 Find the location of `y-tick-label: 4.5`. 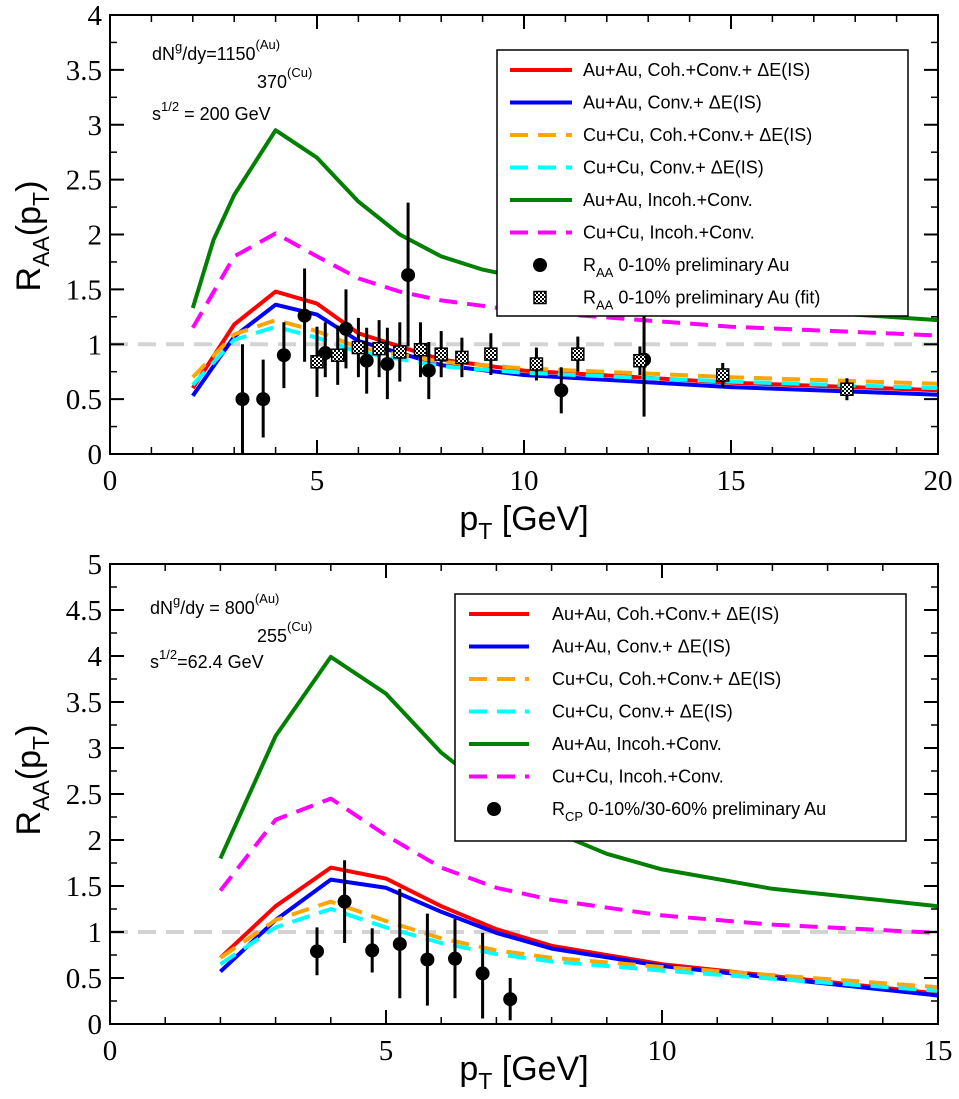

y-tick-label: 4.5 is located at coordinates (84, 611).